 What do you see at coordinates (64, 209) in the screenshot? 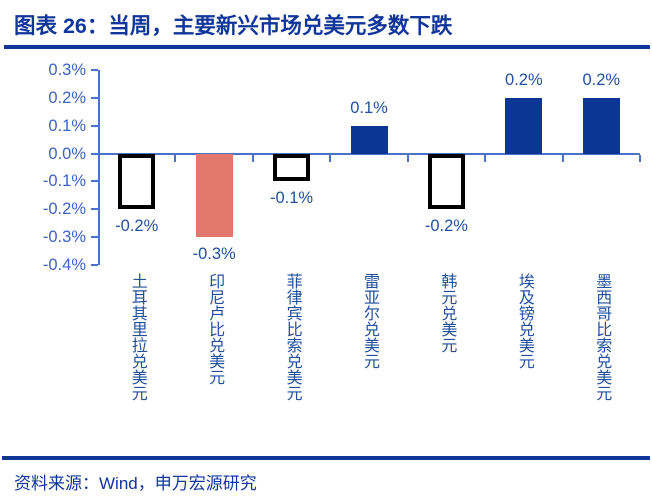
I see `y-axis-tick-label: -0.2%` at bounding box center [64, 209].